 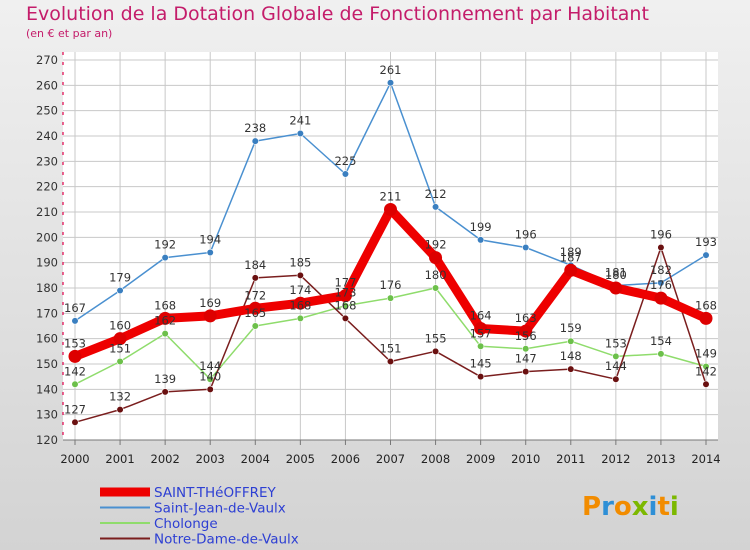 What do you see at coordinates (705, 459) in the screenshot?
I see `x-tick-label: 2014` at bounding box center [705, 459].